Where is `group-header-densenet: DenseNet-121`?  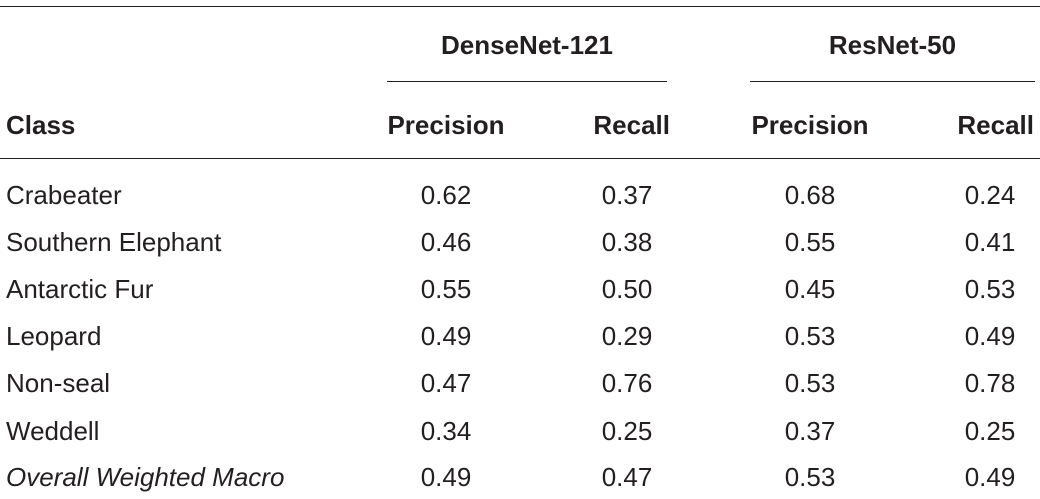
group-header-densenet: DenseNet-121 is located at coordinates (527, 45).